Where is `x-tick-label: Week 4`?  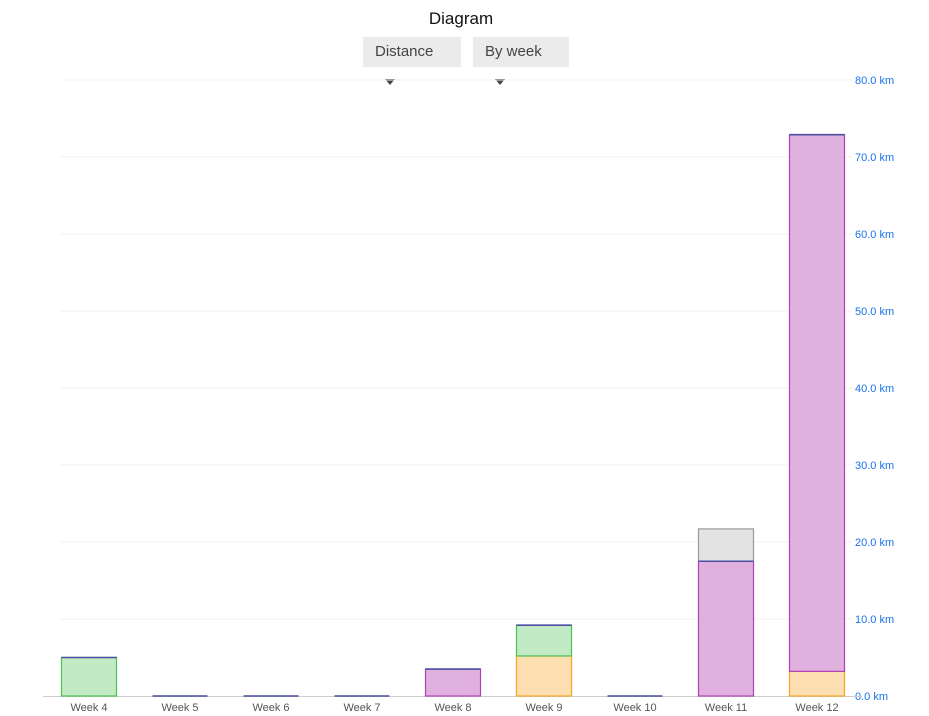
x-tick-label: Week 4 is located at coordinates (88, 708).